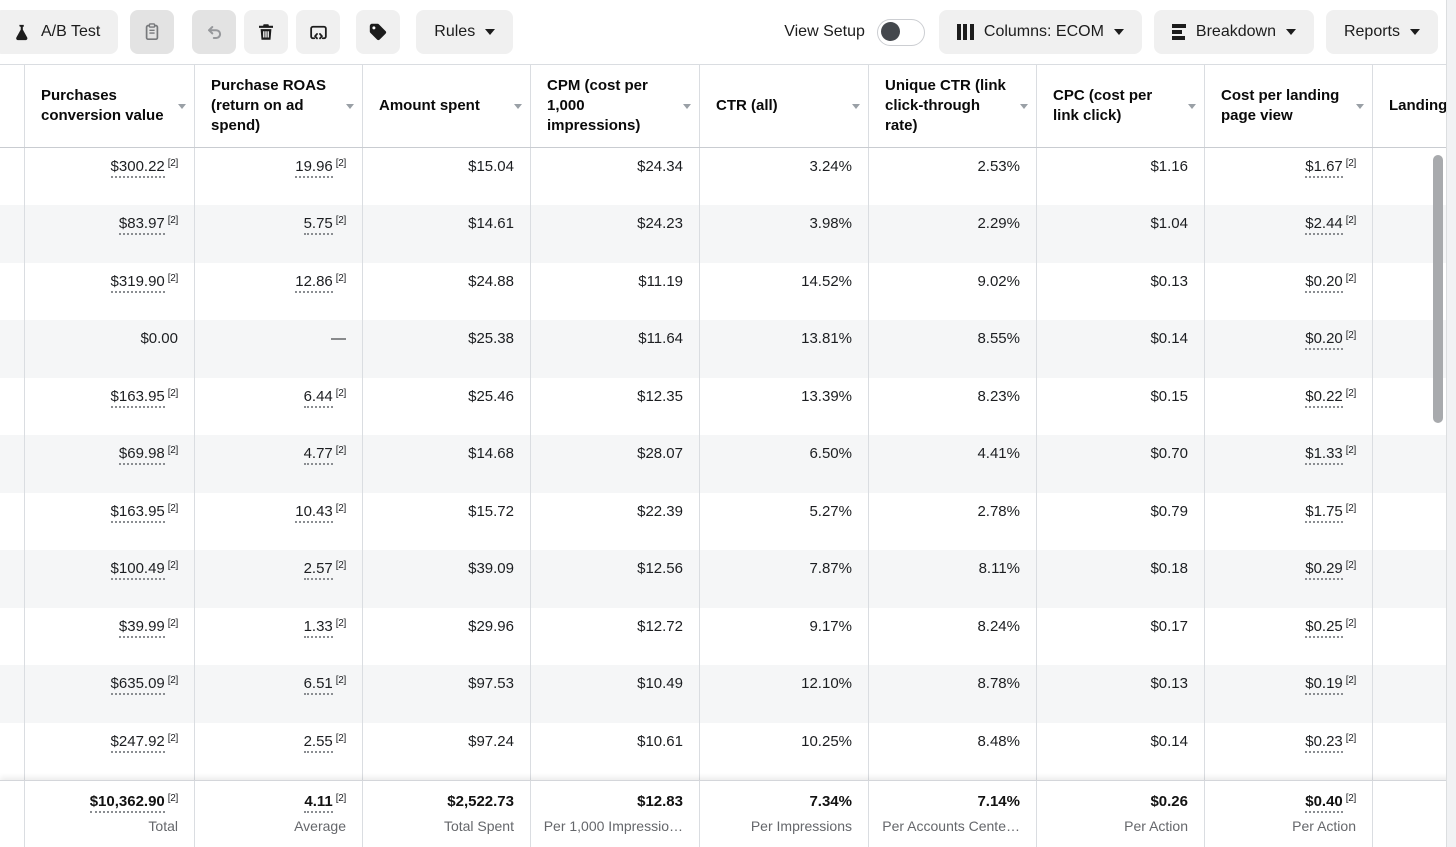 The image size is (1456, 847). Describe the element at coordinates (314, 282) in the screenshot. I see `cell-value: 12.86` at that location.